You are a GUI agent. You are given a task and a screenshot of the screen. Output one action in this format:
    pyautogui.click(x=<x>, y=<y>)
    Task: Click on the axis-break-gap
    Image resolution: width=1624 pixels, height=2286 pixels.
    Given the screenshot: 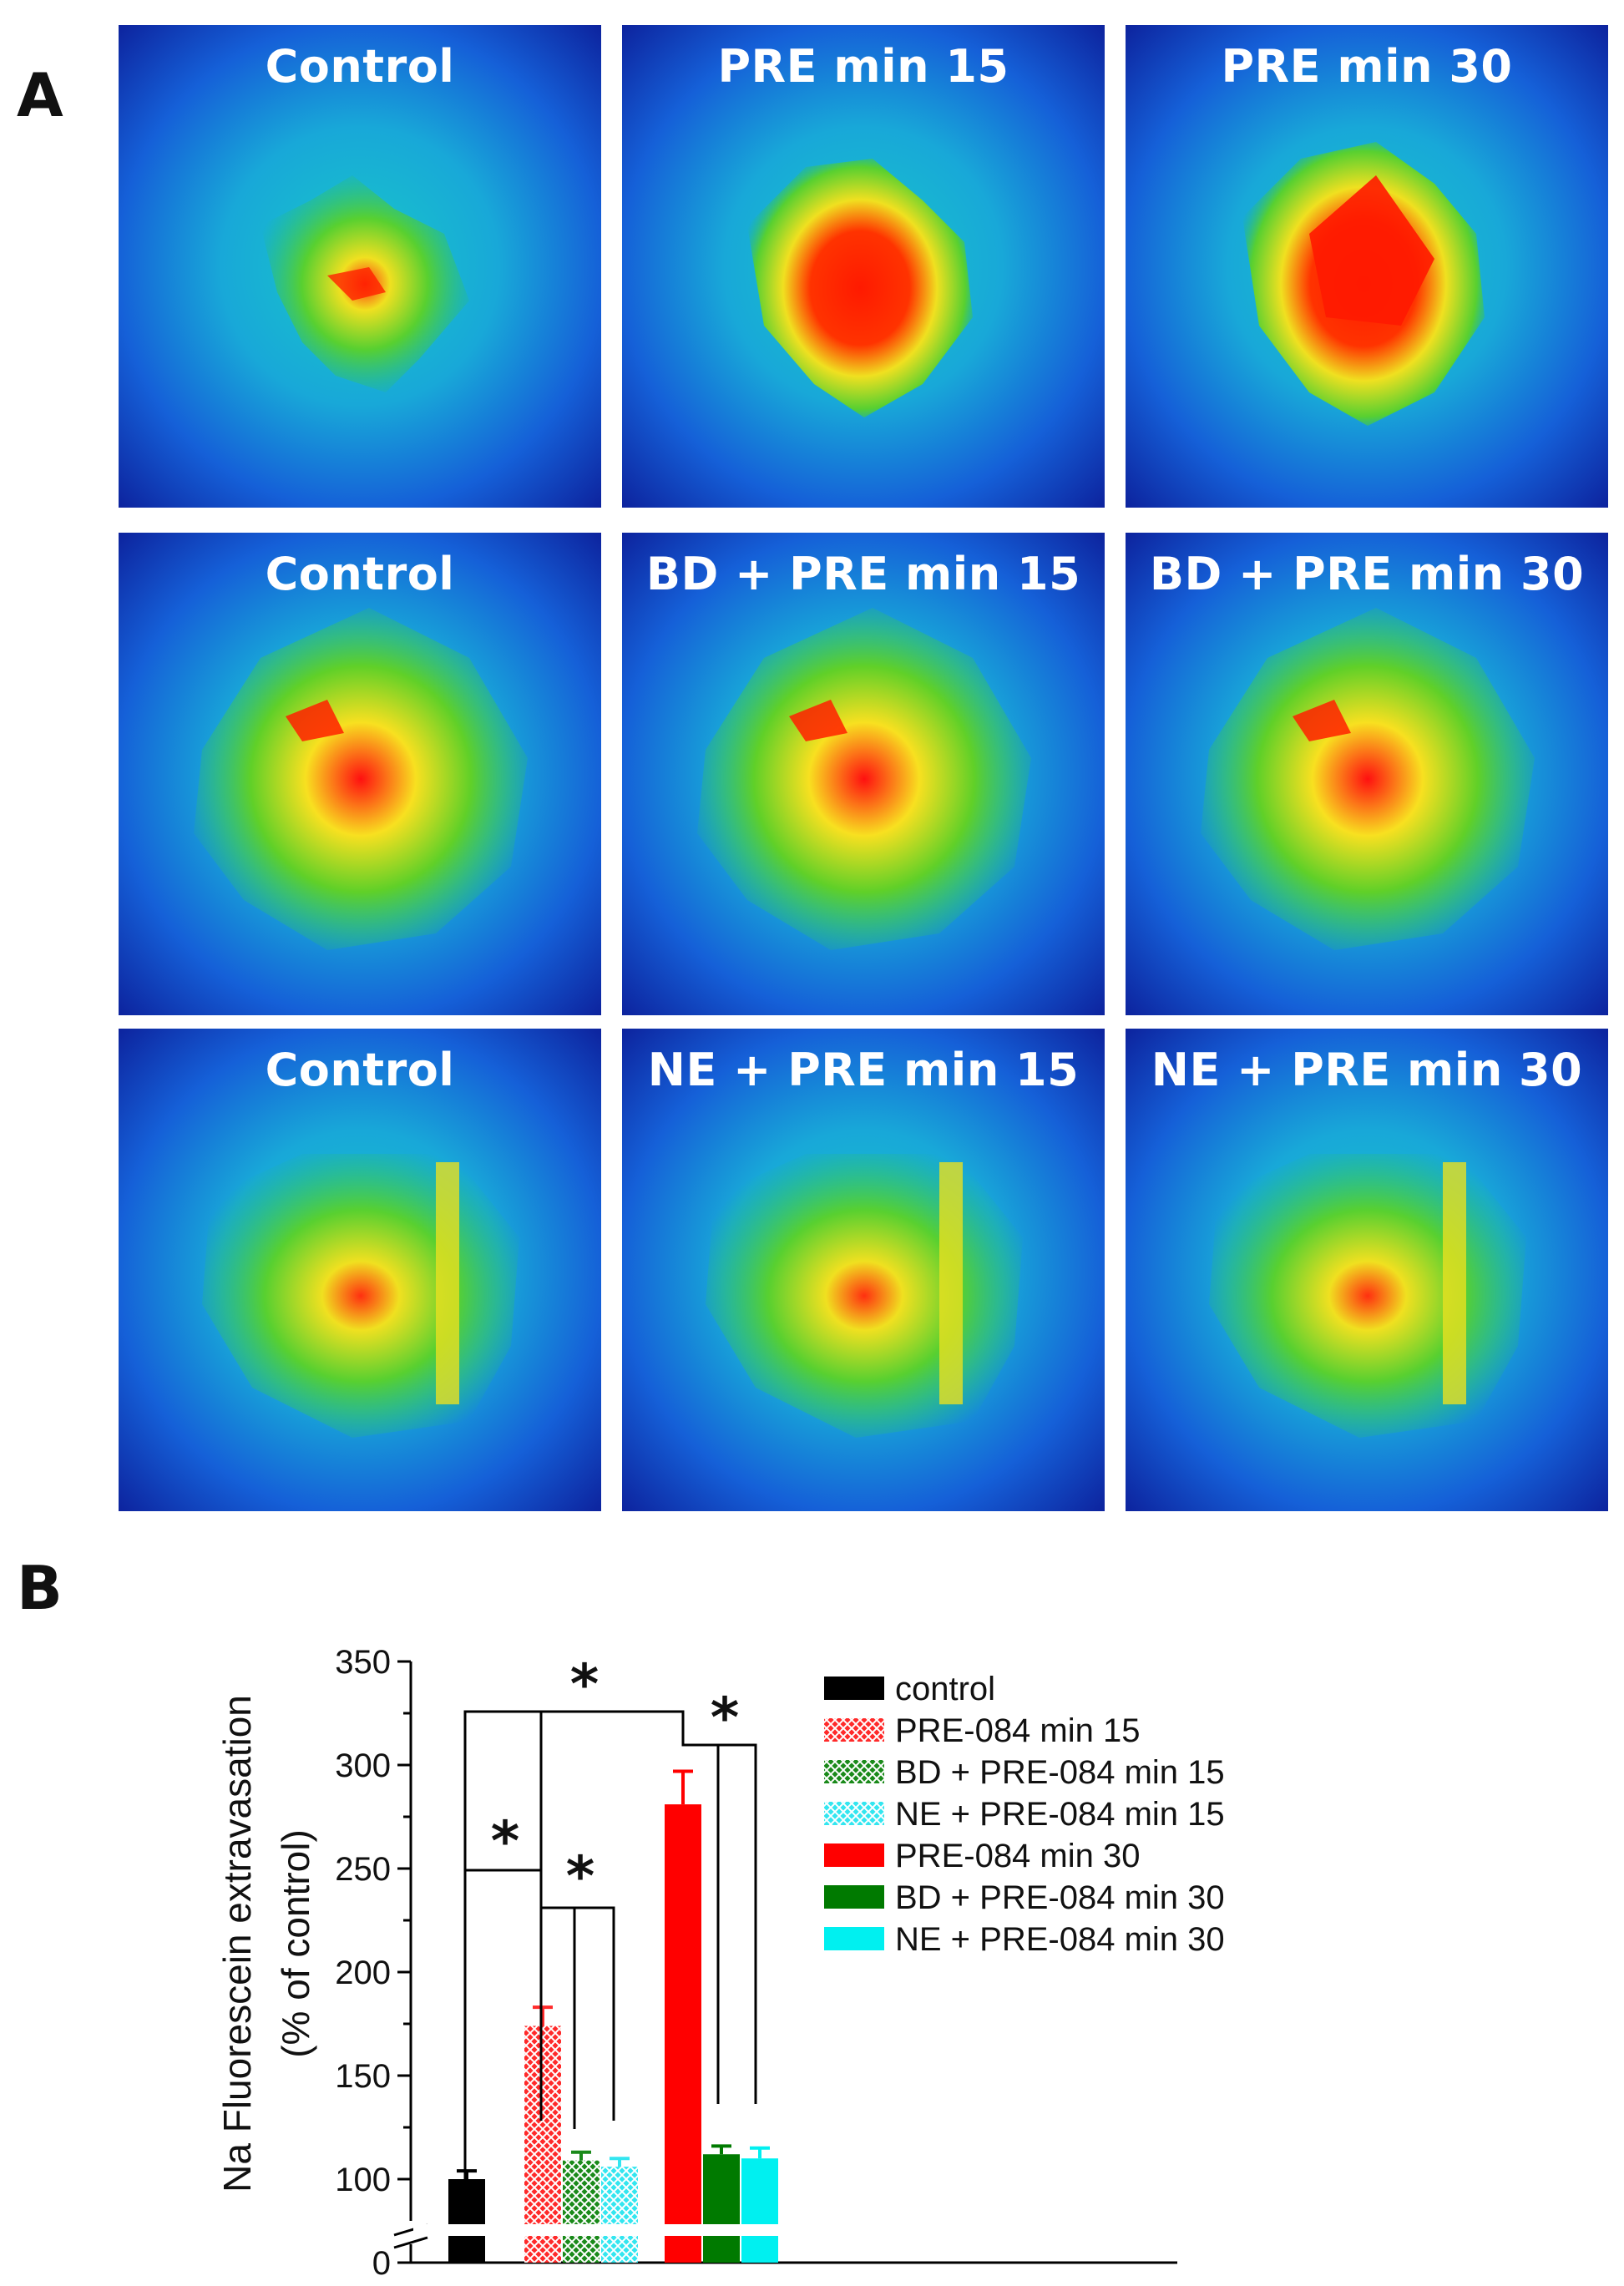 What is the action you would take?
    pyautogui.click(x=622, y=2230)
    